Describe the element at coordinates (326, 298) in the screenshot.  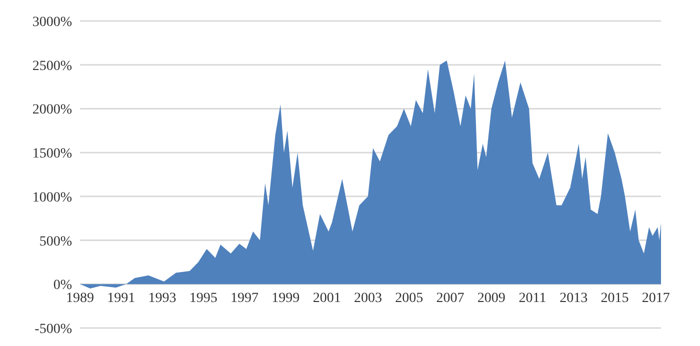
I see `x-tick-label: 2001` at that location.